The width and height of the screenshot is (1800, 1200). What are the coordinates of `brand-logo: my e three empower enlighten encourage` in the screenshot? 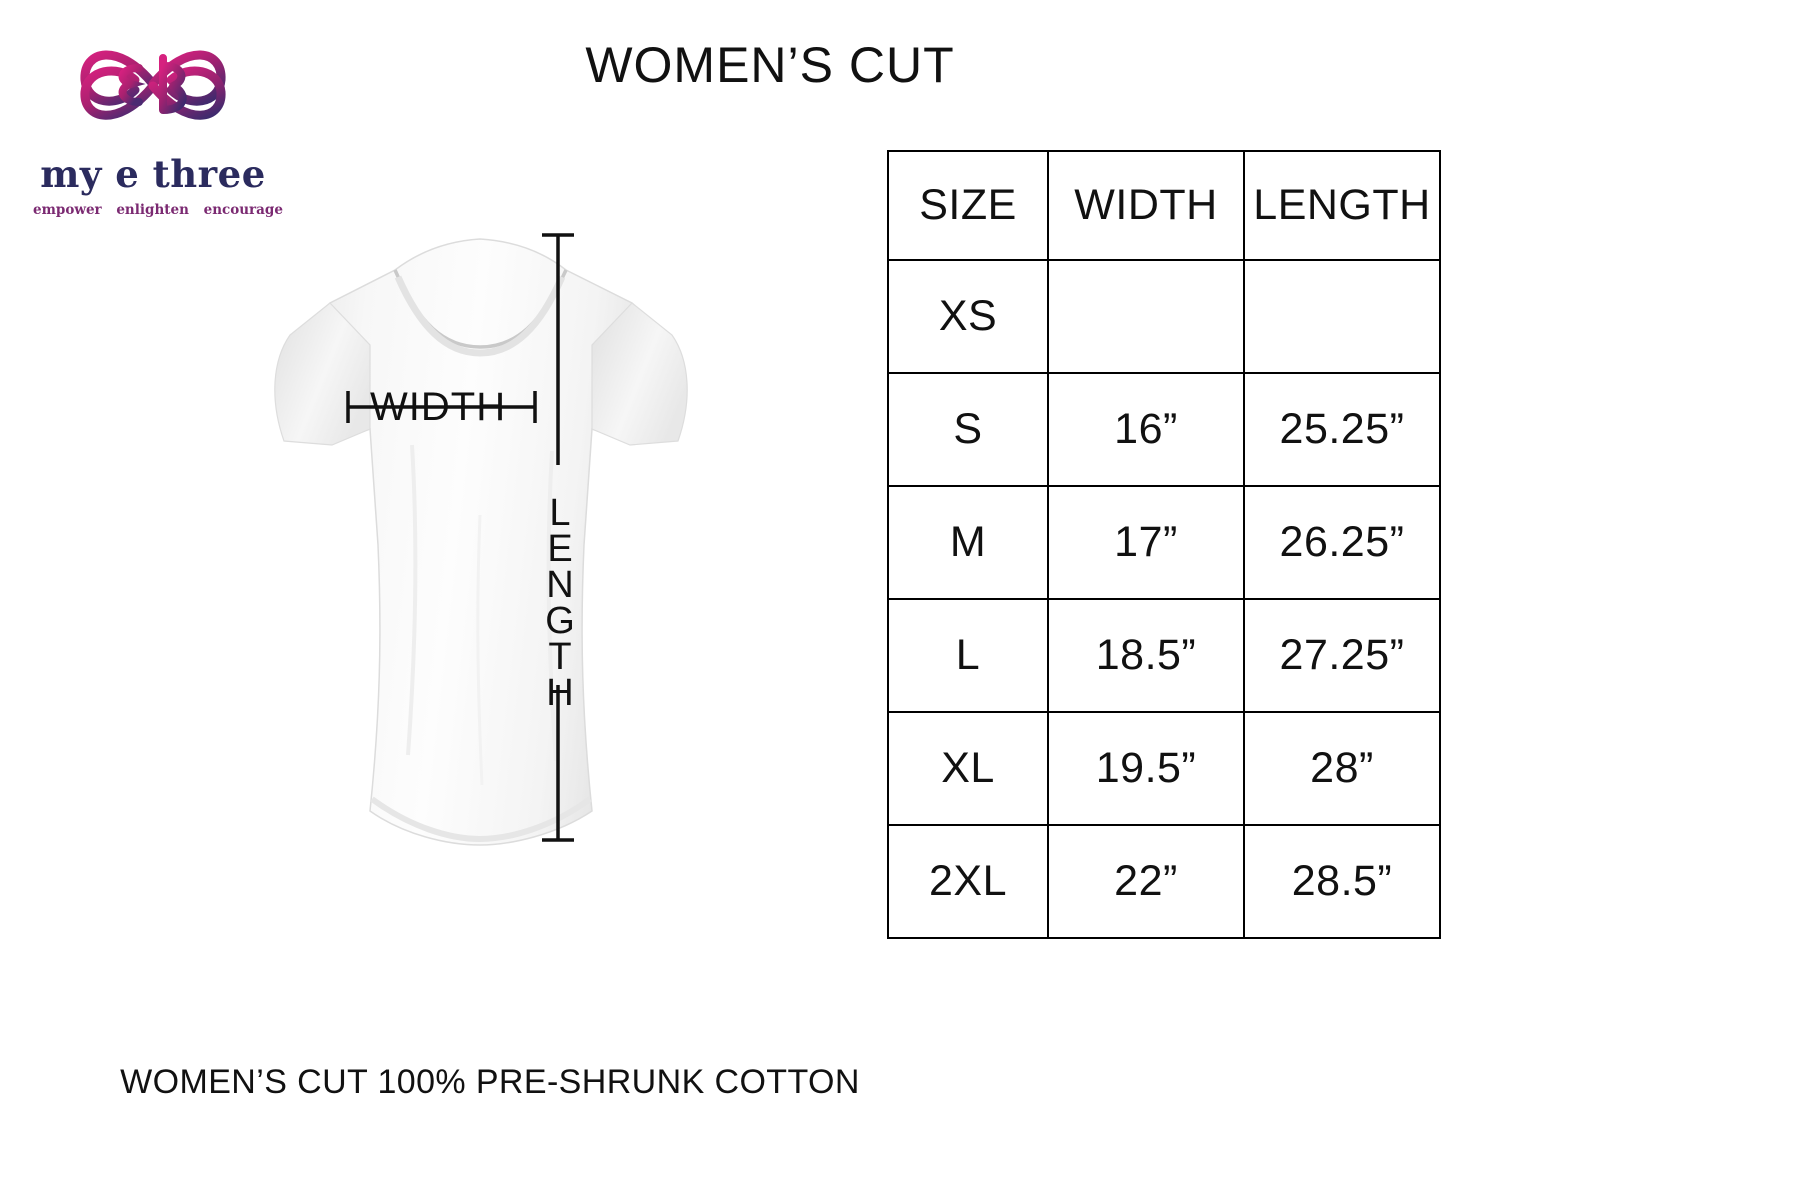 It's located at (155, 129).